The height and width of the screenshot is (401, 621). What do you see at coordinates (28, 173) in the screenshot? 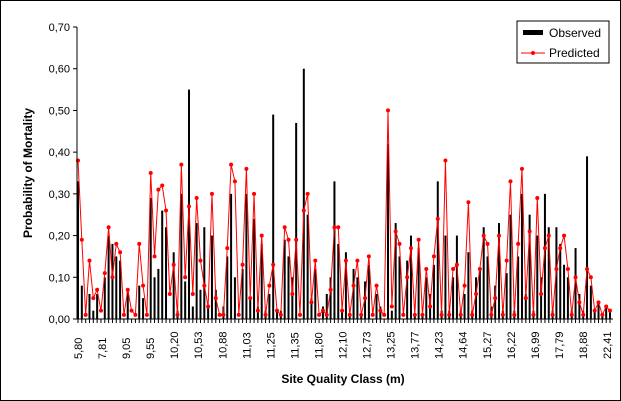
I see `y-axis-title: Probability of Mortality` at bounding box center [28, 173].